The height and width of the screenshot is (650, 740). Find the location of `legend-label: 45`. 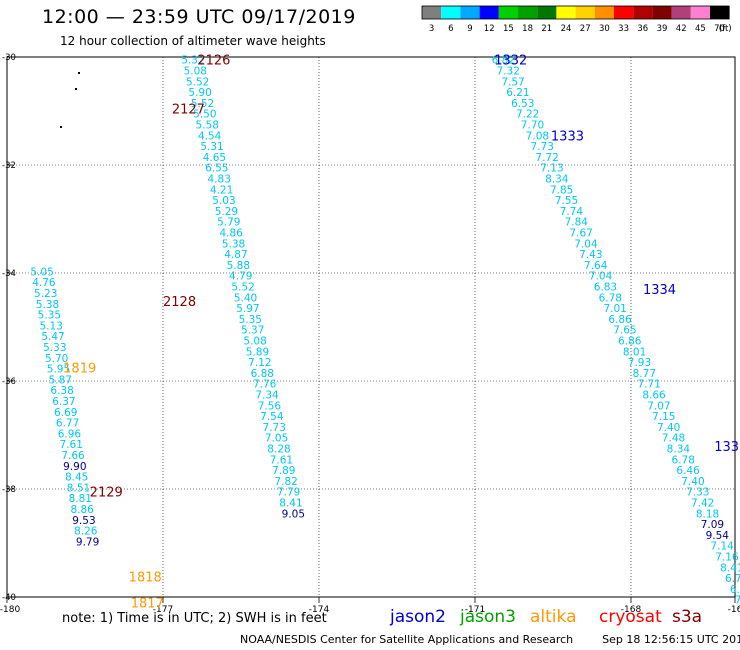

legend-label: 45 is located at coordinates (700, 29).